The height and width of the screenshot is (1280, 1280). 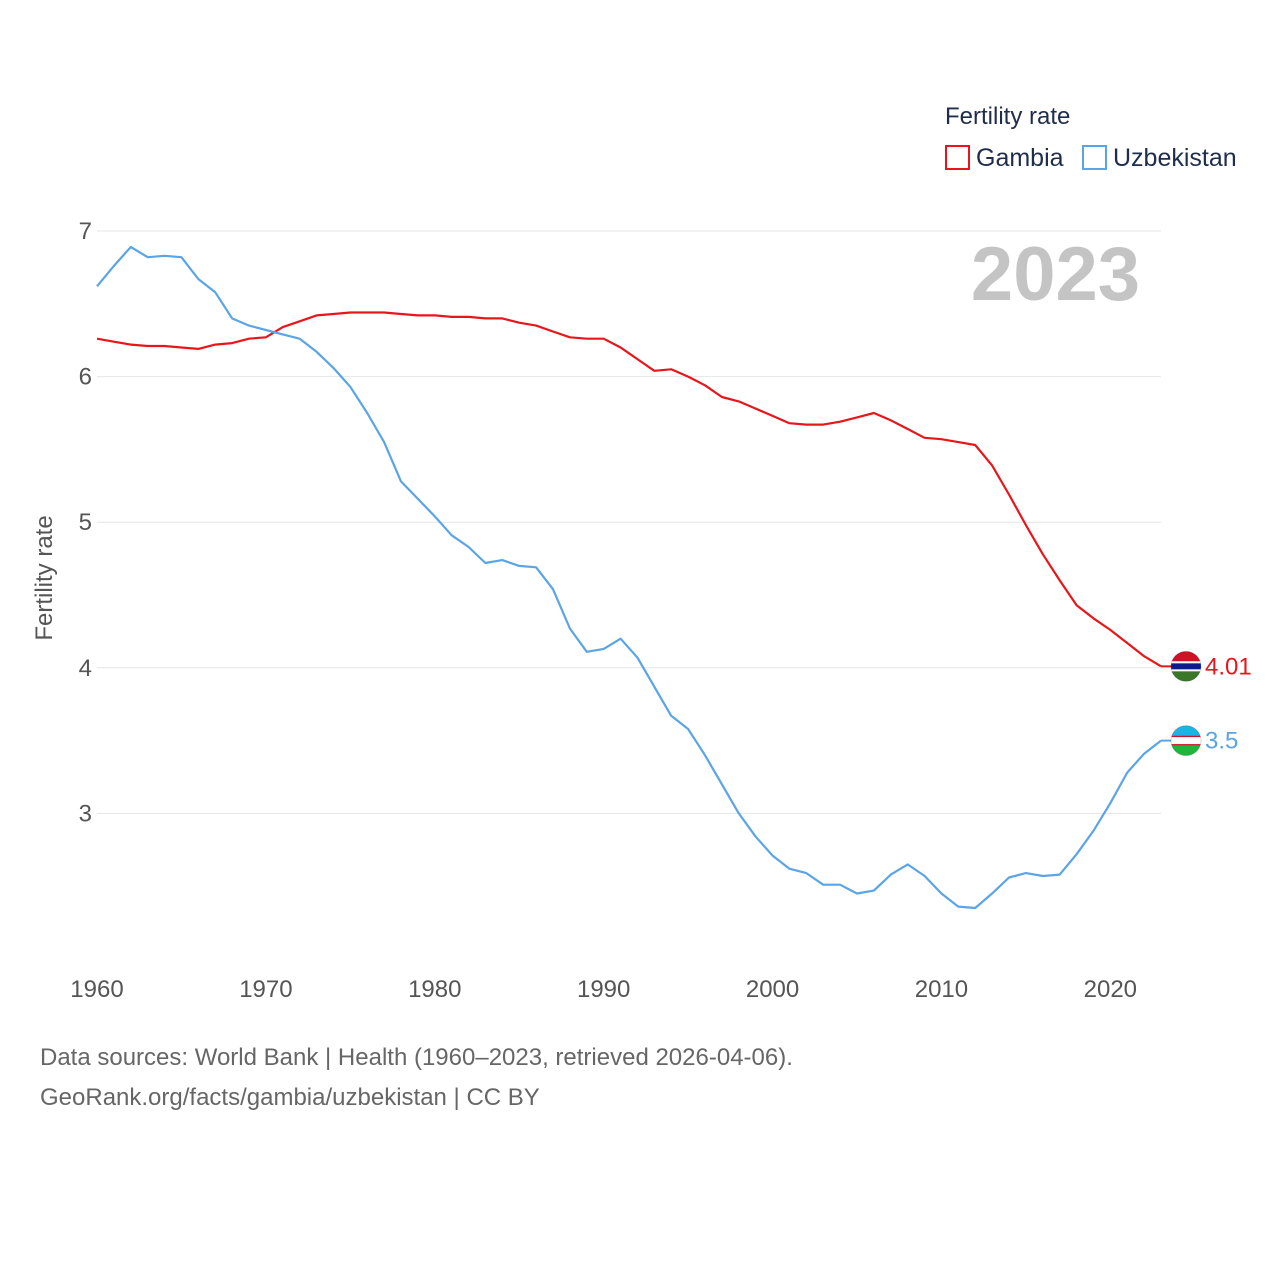 I want to click on y-tick-5: 5, so click(x=85, y=522).